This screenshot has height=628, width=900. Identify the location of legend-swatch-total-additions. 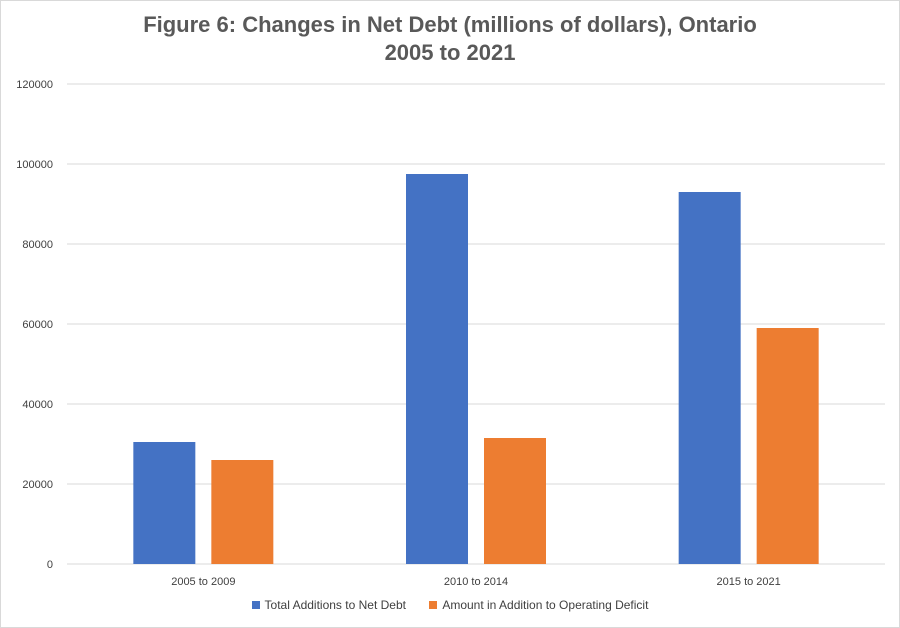
(255, 605).